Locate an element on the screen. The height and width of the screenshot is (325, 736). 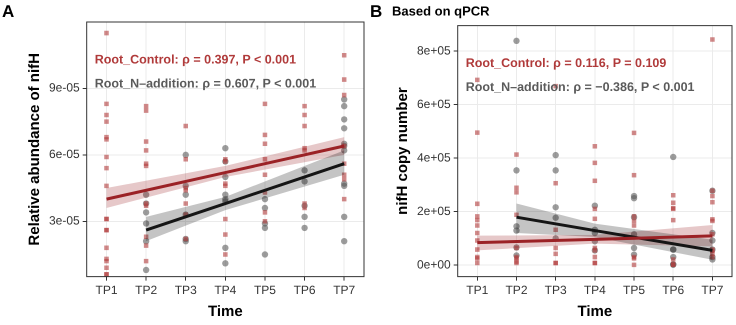
y-axis-title: Relative abundance of nifH is located at coordinates (35, 149).